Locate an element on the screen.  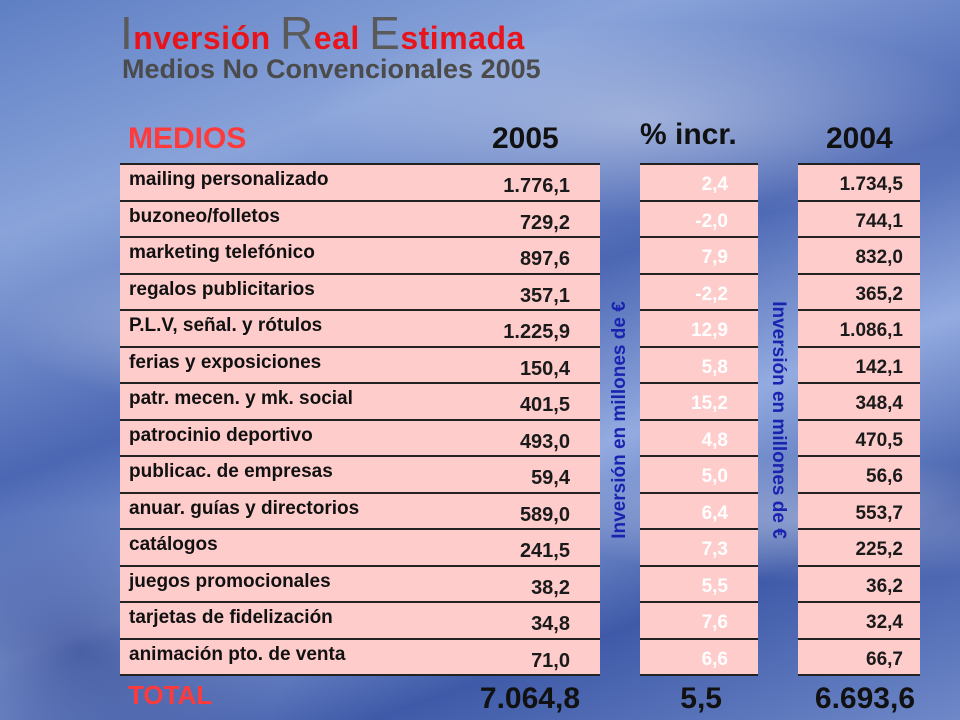
row-value-2005: 589,0 is located at coordinates (544, 514).